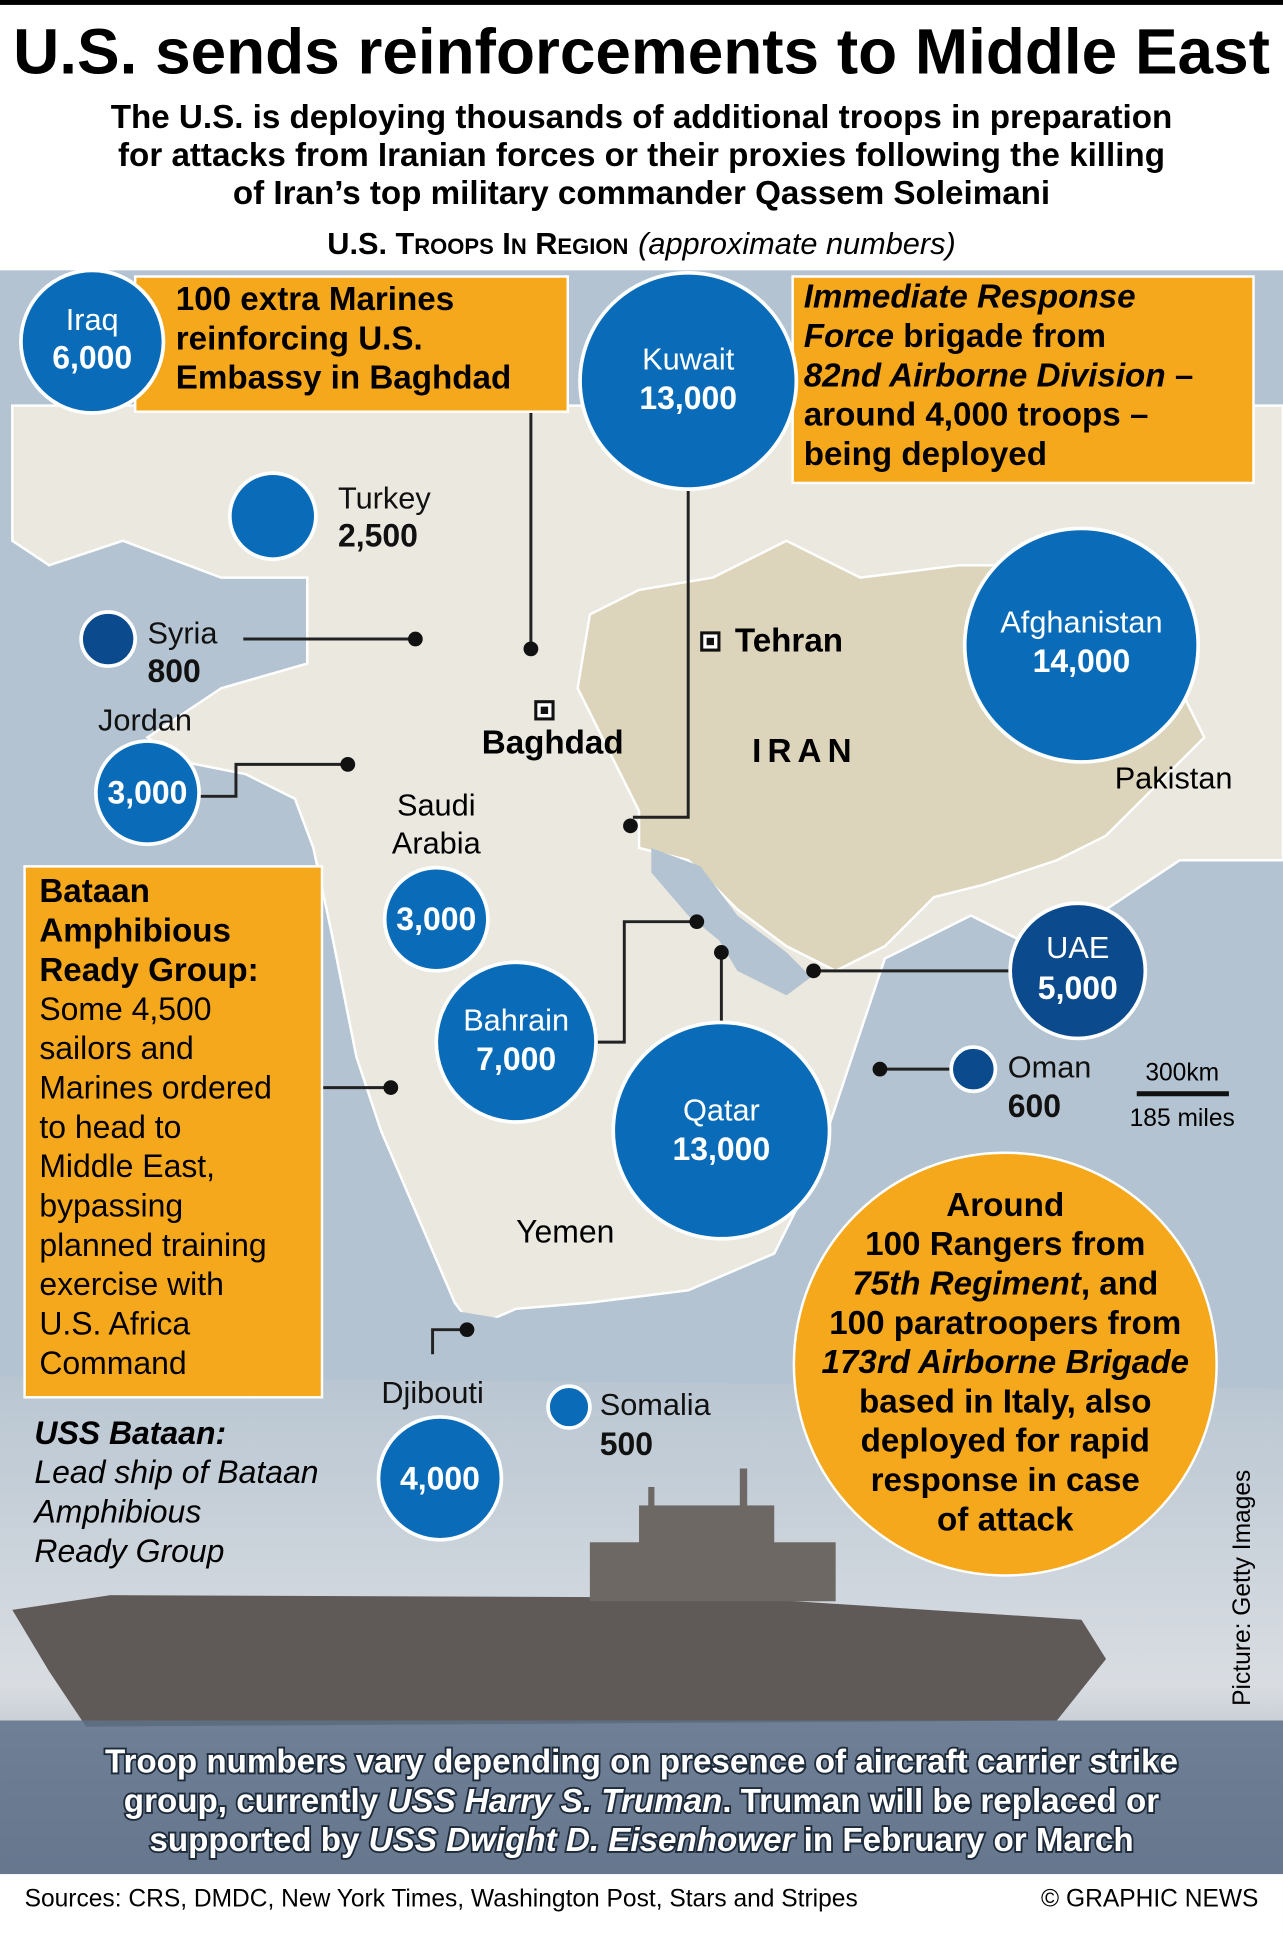  What do you see at coordinates (92, 319) in the screenshot?
I see `country-label: Iraq` at bounding box center [92, 319].